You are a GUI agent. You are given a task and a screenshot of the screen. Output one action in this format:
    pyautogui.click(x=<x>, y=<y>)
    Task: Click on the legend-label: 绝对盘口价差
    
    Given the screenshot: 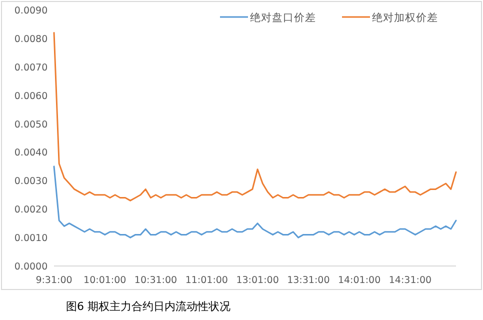 What is the action you would take?
    pyautogui.click(x=283, y=17)
    